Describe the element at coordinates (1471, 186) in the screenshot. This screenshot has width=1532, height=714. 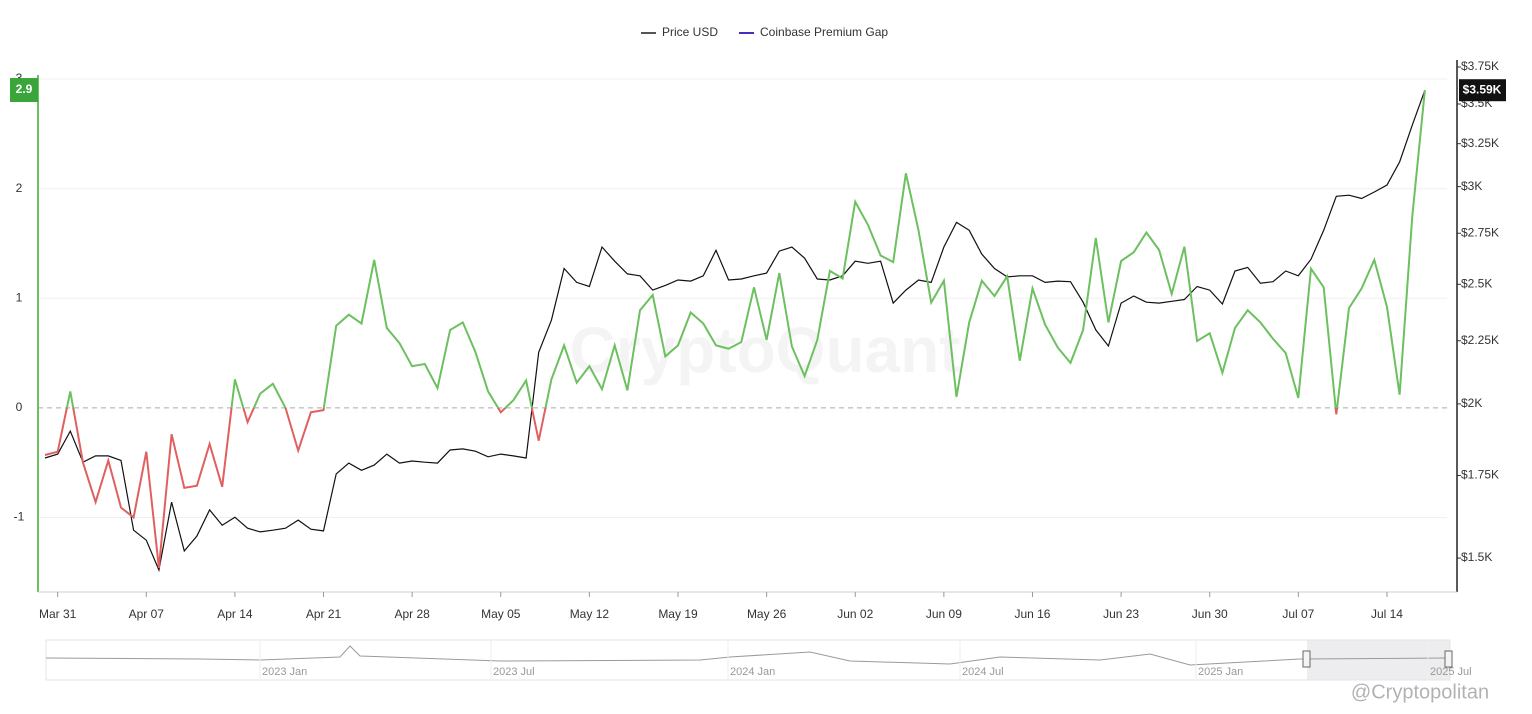
I see `y2-tick-label: $3K` at that location.